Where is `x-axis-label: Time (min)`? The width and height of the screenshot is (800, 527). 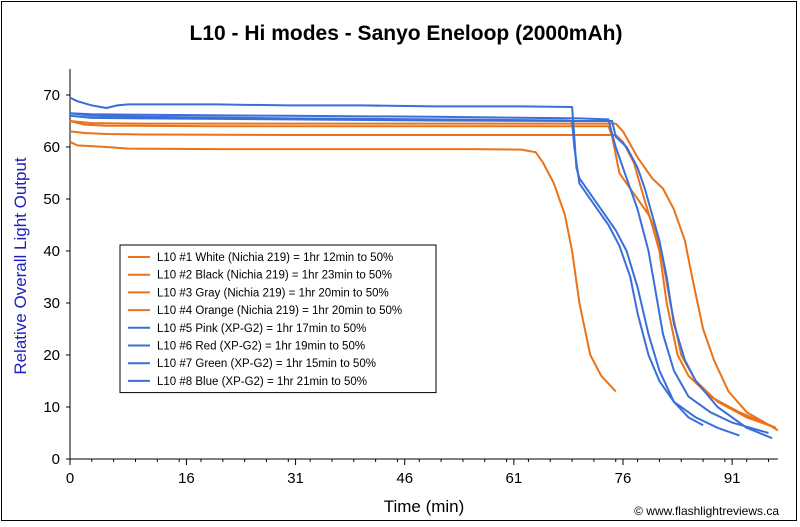 x-axis-label: Time (min) is located at coordinates (424, 506).